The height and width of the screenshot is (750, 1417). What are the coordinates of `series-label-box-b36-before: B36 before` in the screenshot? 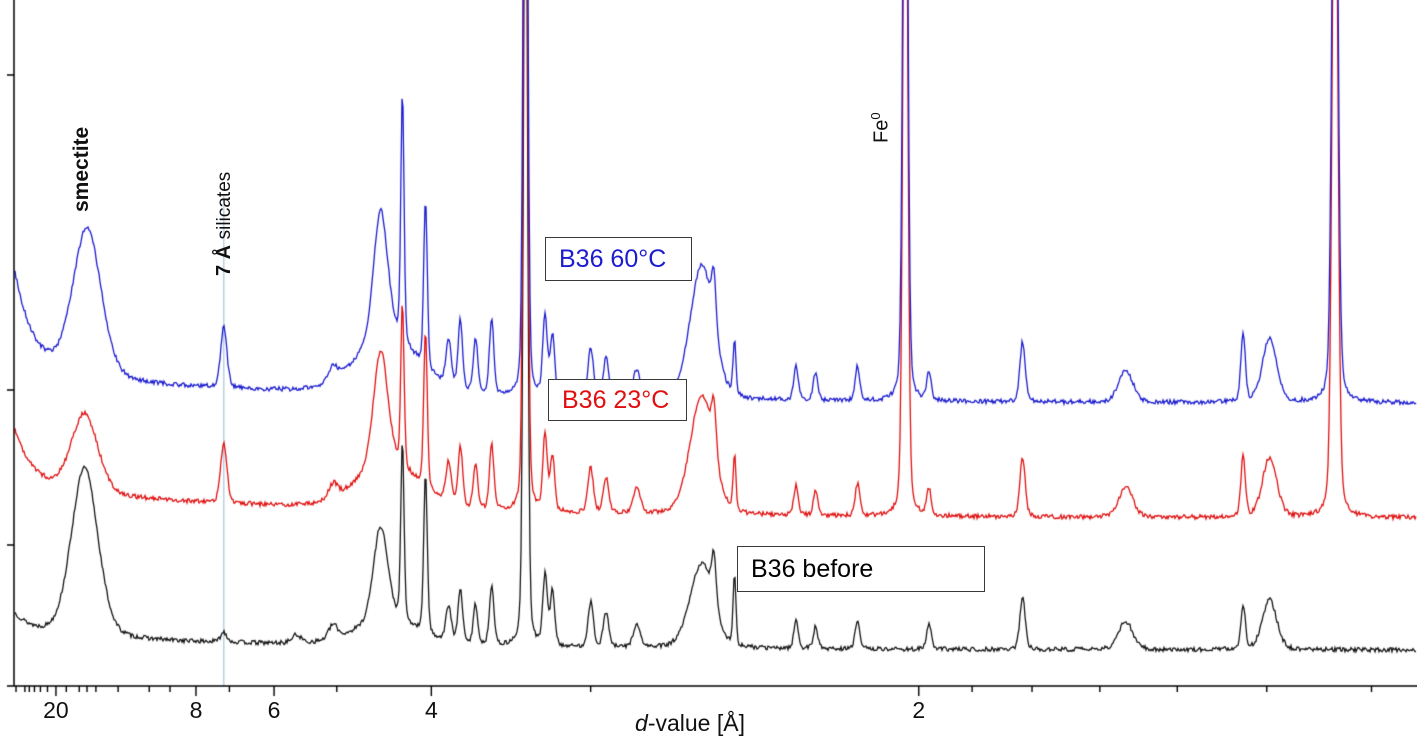 It's located at (861, 569).